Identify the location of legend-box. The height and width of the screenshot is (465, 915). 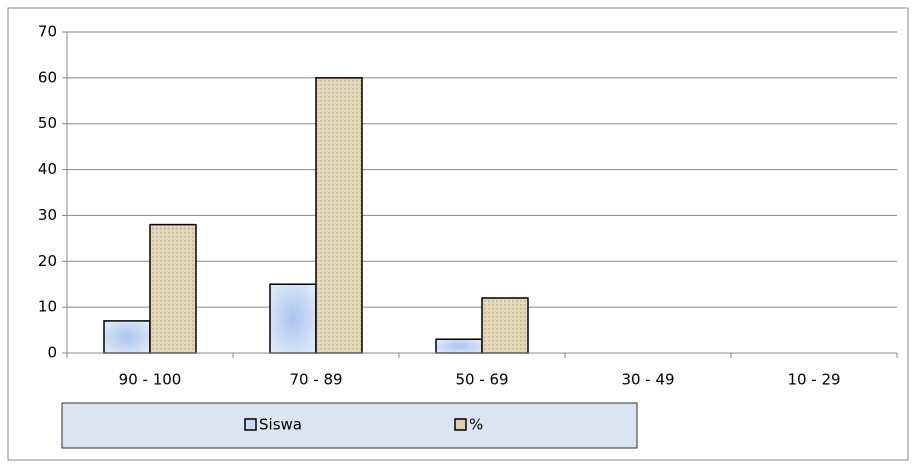
(349, 425).